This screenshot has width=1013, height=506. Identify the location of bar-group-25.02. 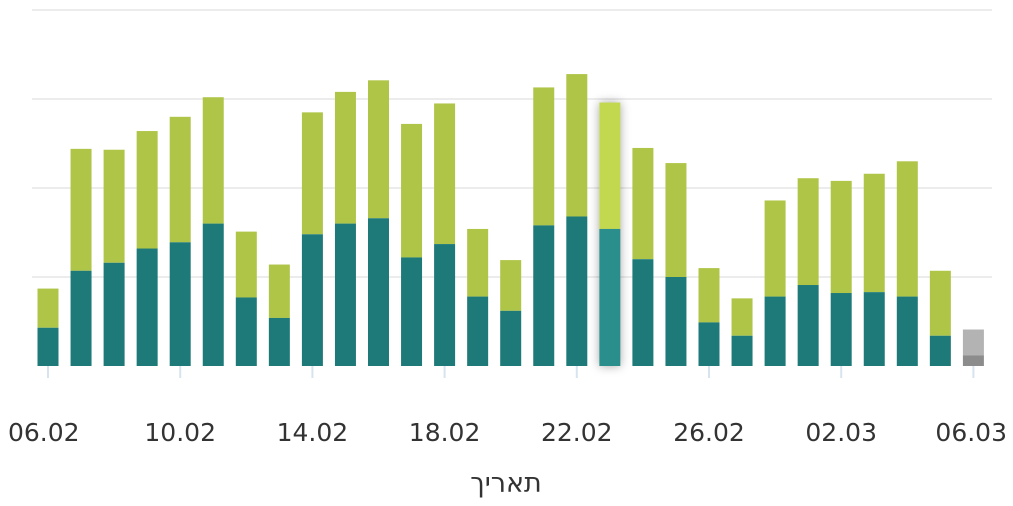
(676, 264).